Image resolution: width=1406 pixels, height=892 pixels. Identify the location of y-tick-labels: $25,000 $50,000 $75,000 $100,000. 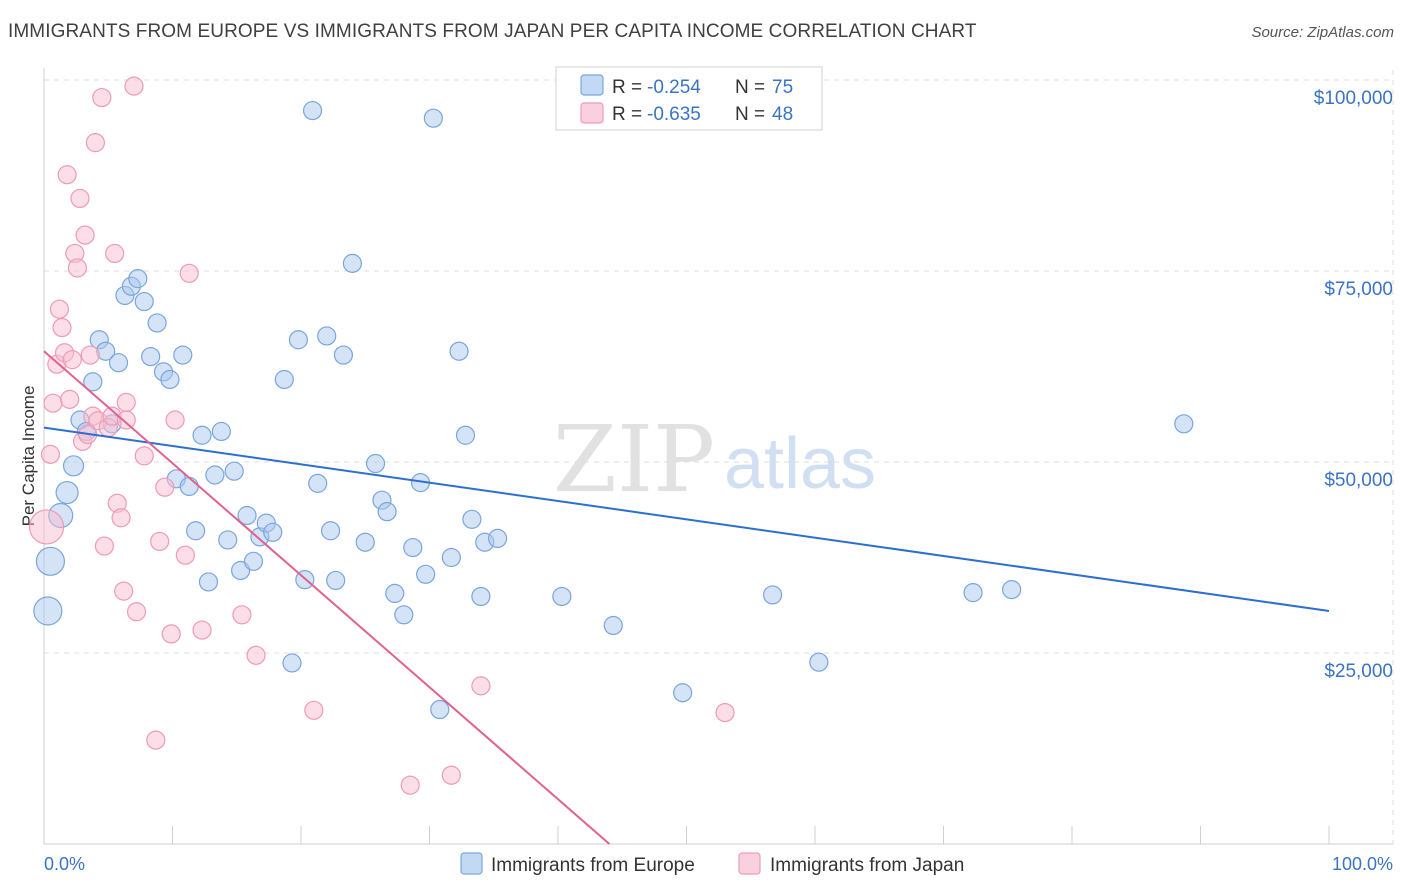
(1353, 385).